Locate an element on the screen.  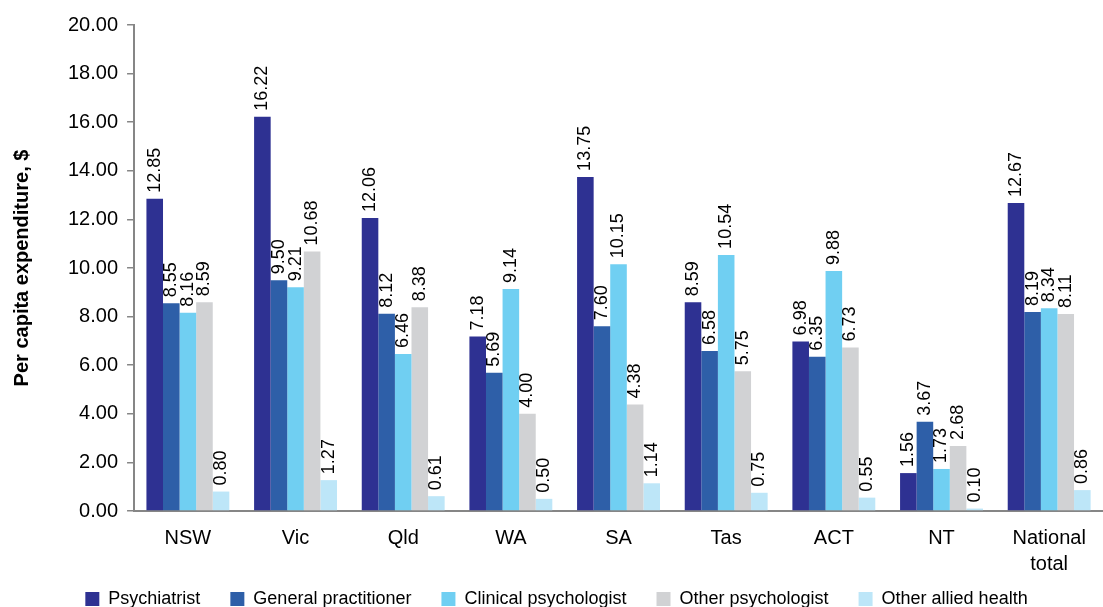
y-tick-label: 12.00 is located at coordinates (93, 217).